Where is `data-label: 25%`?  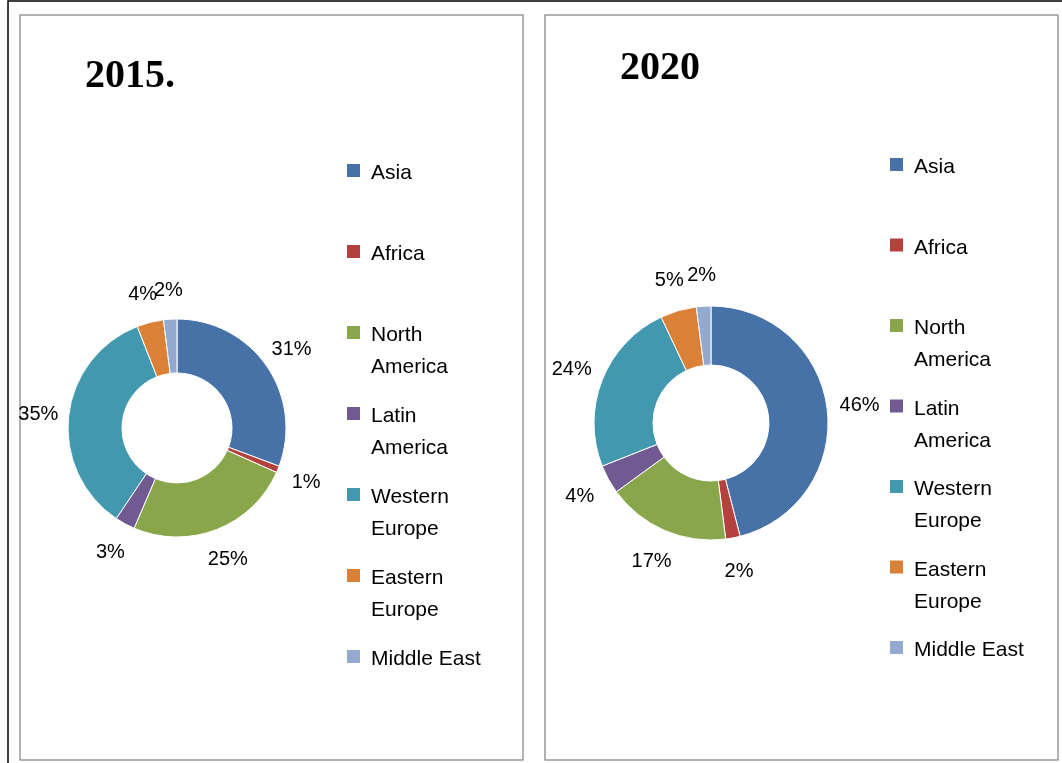
data-label: 25% is located at coordinates (228, 557).